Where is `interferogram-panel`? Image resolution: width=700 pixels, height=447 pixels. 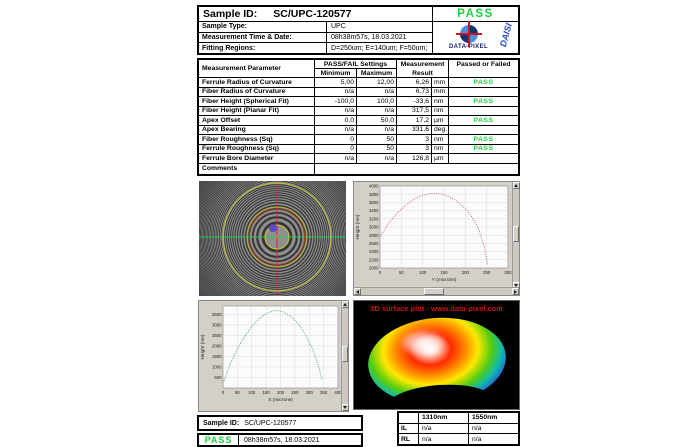
interferogram-panel is located at coordinates (272, 238).